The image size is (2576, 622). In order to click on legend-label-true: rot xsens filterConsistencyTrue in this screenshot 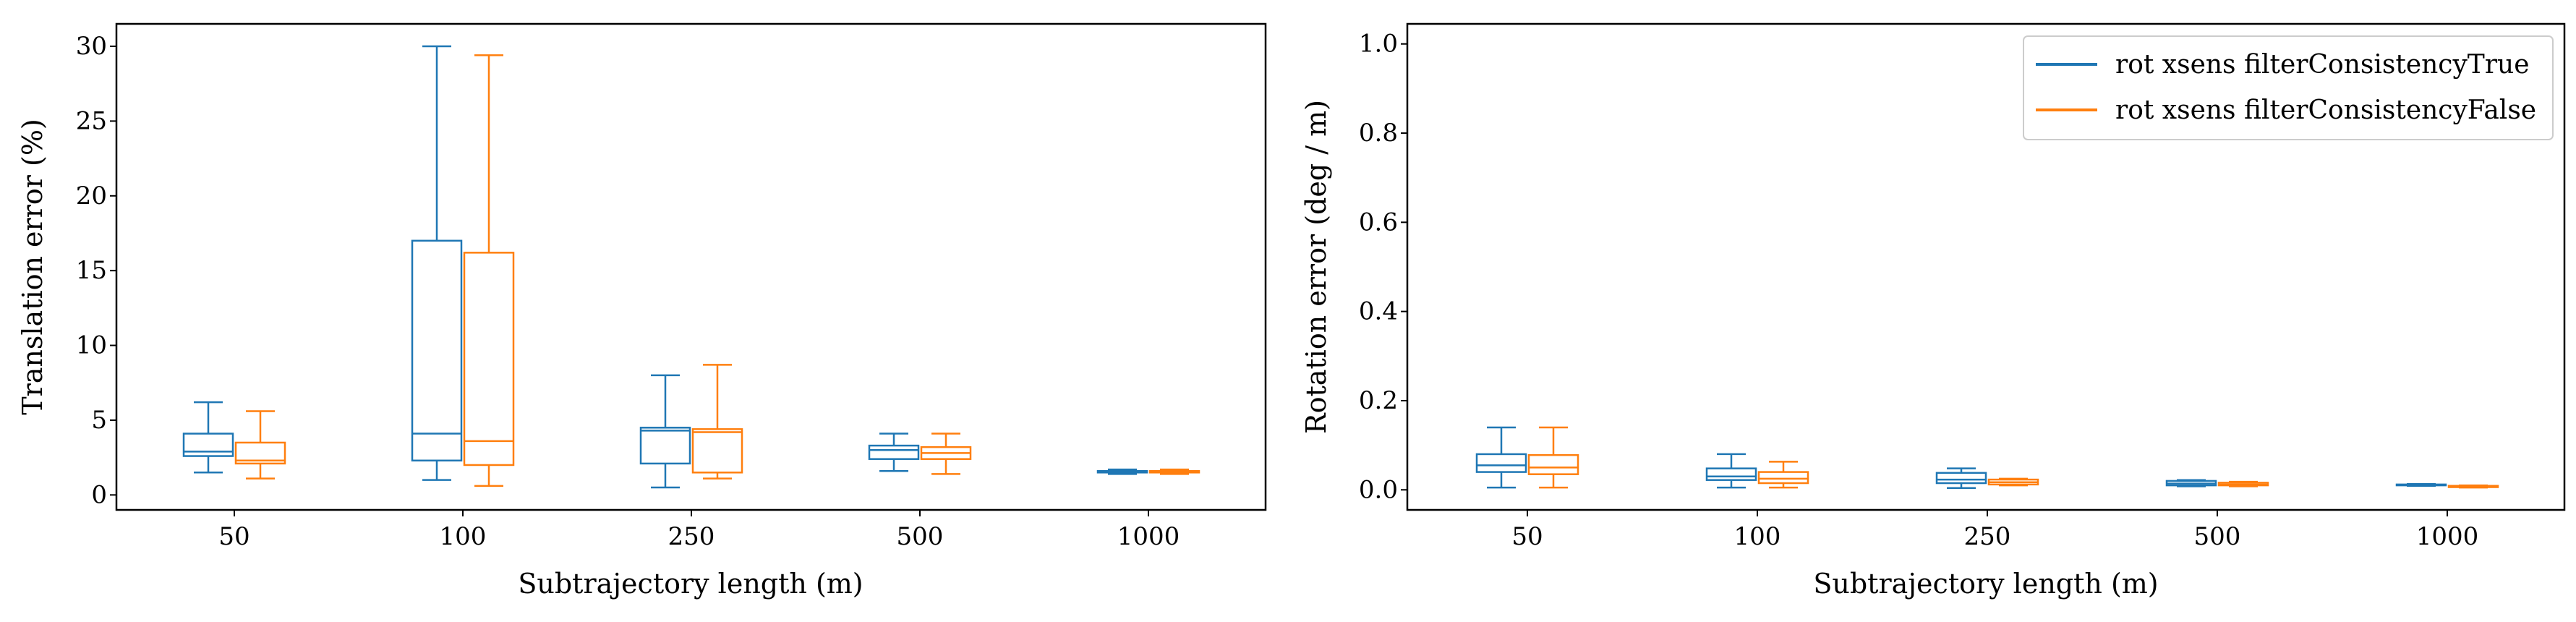, I will do `click(2322, 65)`.